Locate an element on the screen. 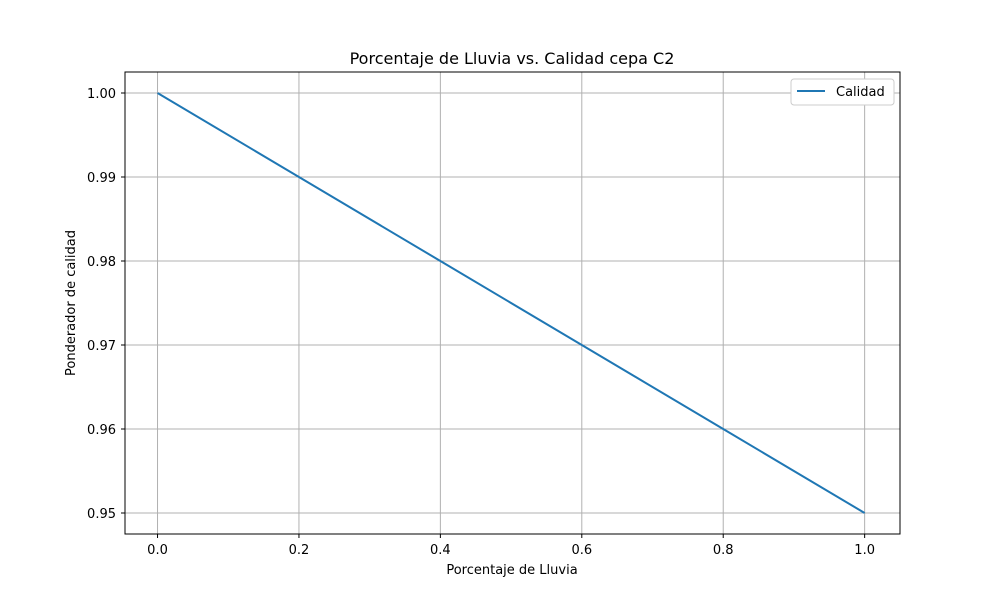 The image size is (1000, 600). x-tick-label: 1.0 is located at coordinates (864, 550).